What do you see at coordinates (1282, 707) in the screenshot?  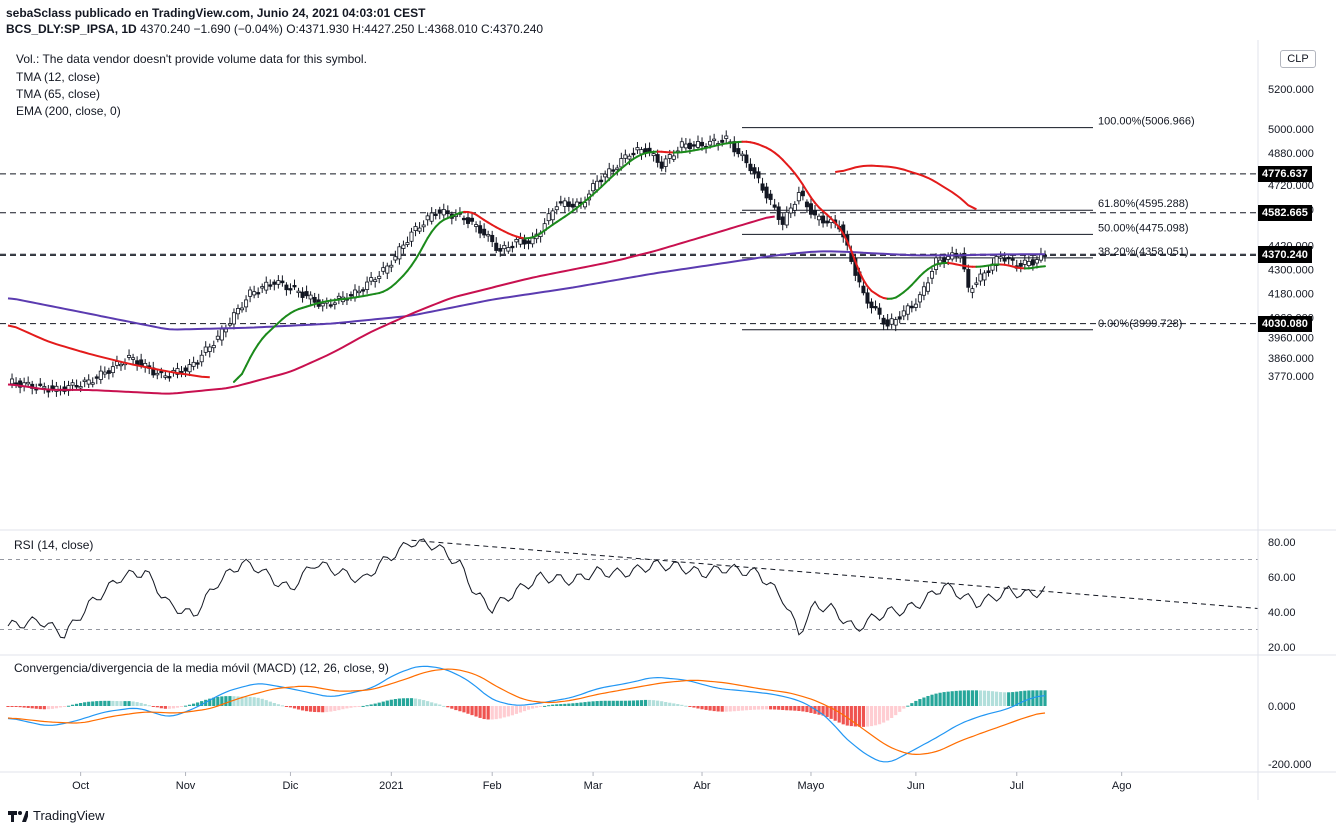 I see `macd-tick-label: 0.000` at bounding box center [1282, 707].